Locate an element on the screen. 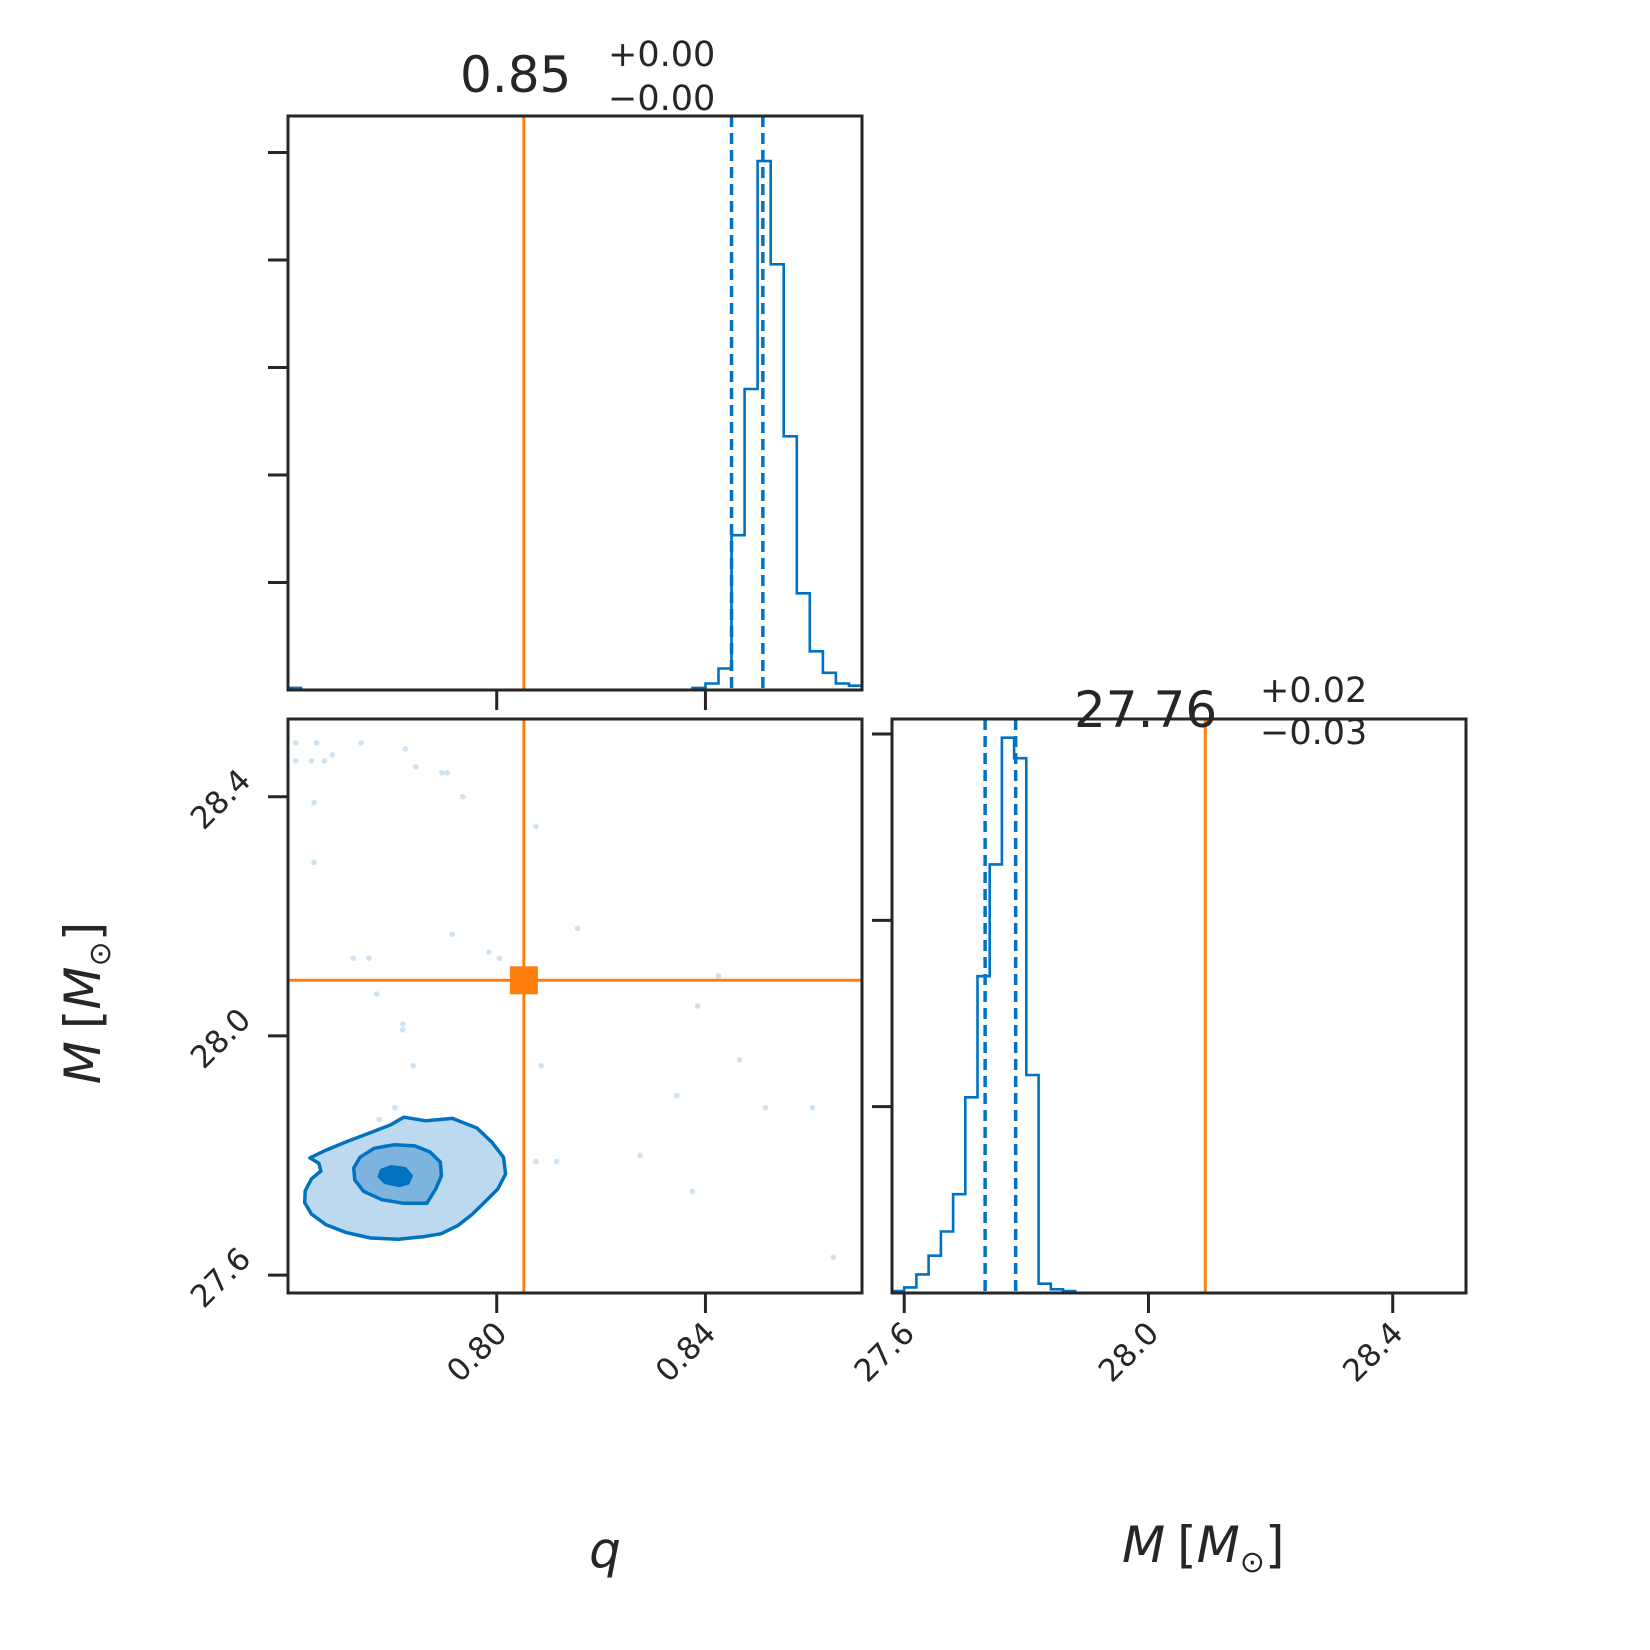  q-title-minus: −0.00 is located at coordinates (661, 99).